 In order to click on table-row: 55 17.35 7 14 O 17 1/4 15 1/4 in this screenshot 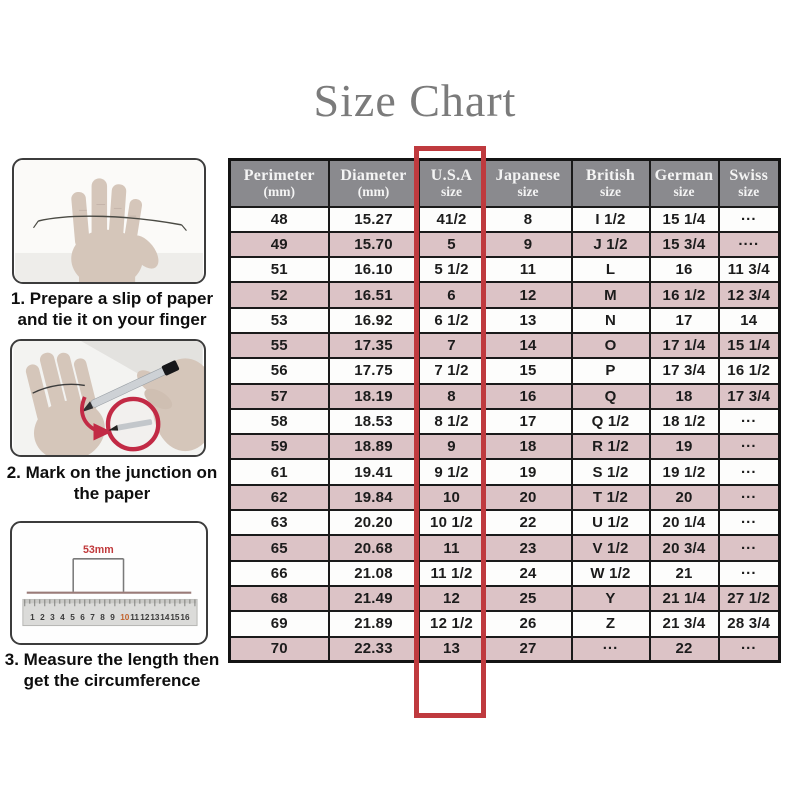, I will do `click(504, 345)`.